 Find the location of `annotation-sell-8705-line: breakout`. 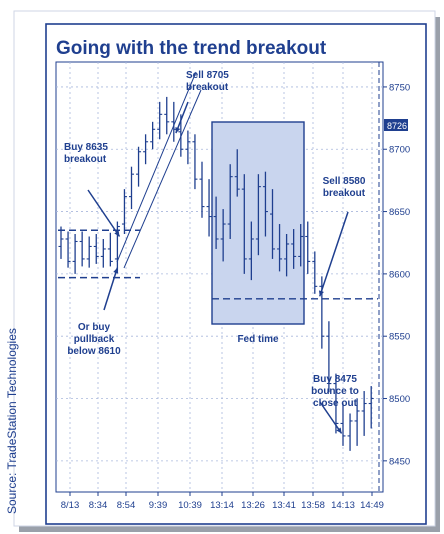

annotation-sell-8705-line: breakout is located at coordinates (207, 87).